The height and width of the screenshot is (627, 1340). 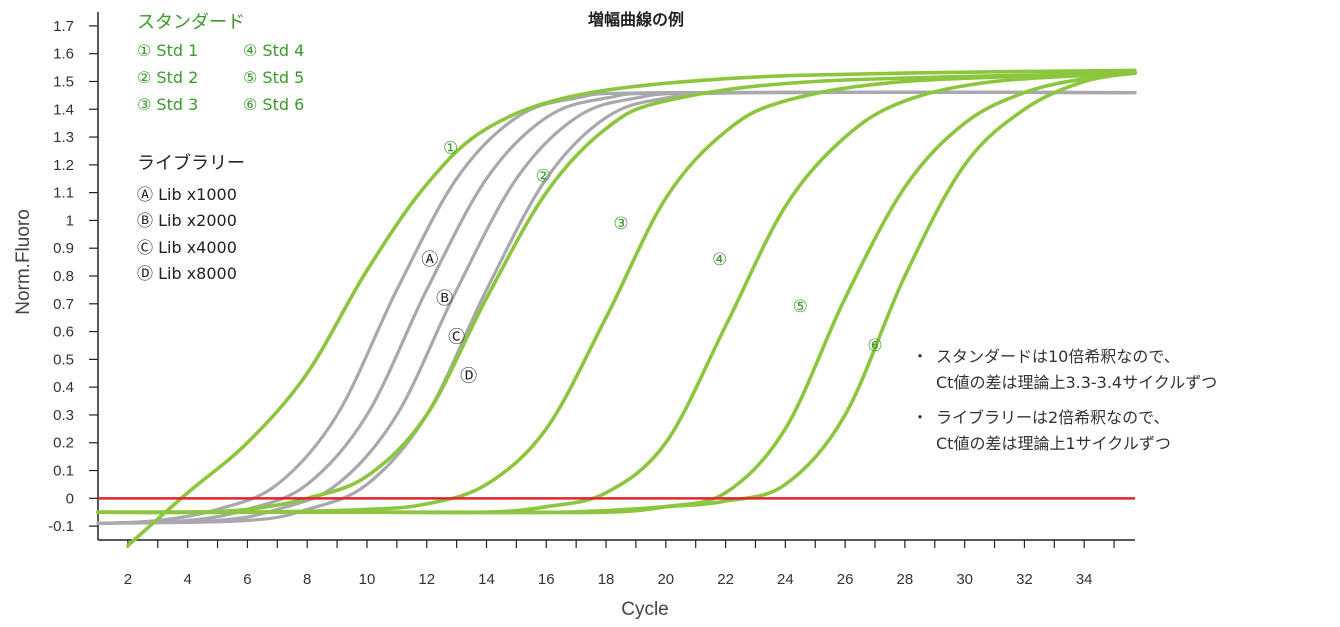 What do you see at coordinates (367, 579) in the screenshot?
I see `x-tick-label: 10` at bounding box center [367, 579].